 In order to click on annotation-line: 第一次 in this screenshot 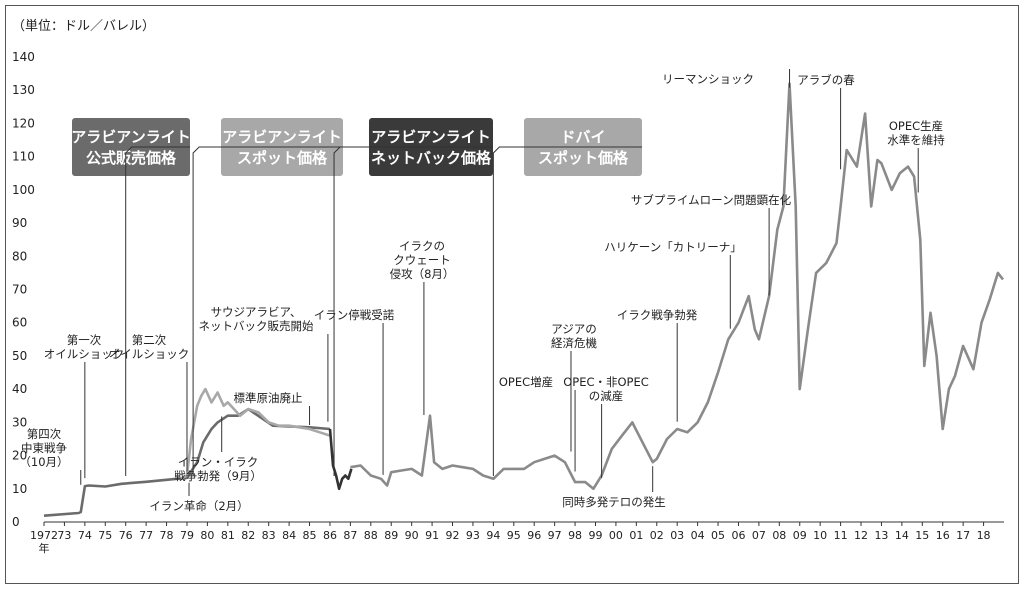, I will do `click(84, 340)`.